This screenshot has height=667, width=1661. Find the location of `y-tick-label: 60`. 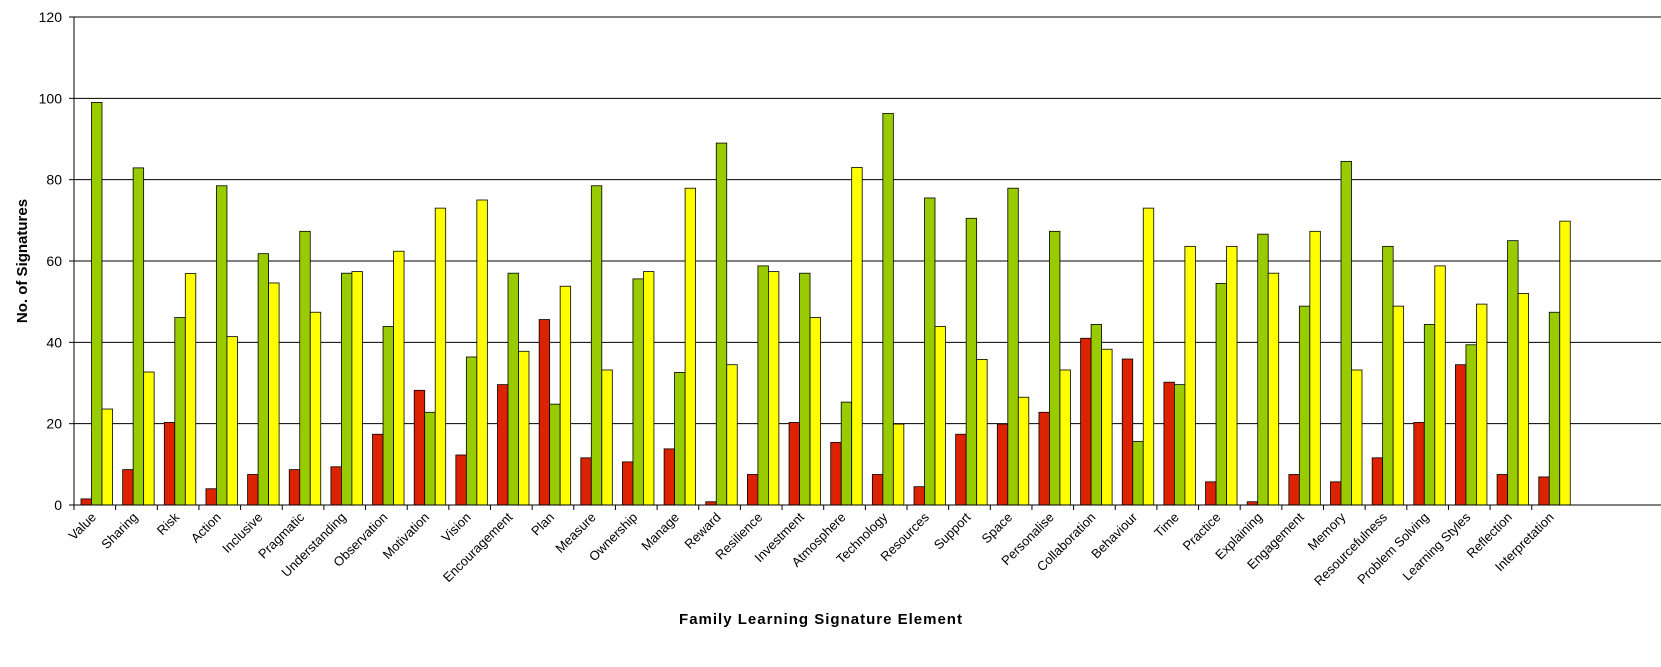

y-tick-label: 60 is located at coordinates (54, 261).